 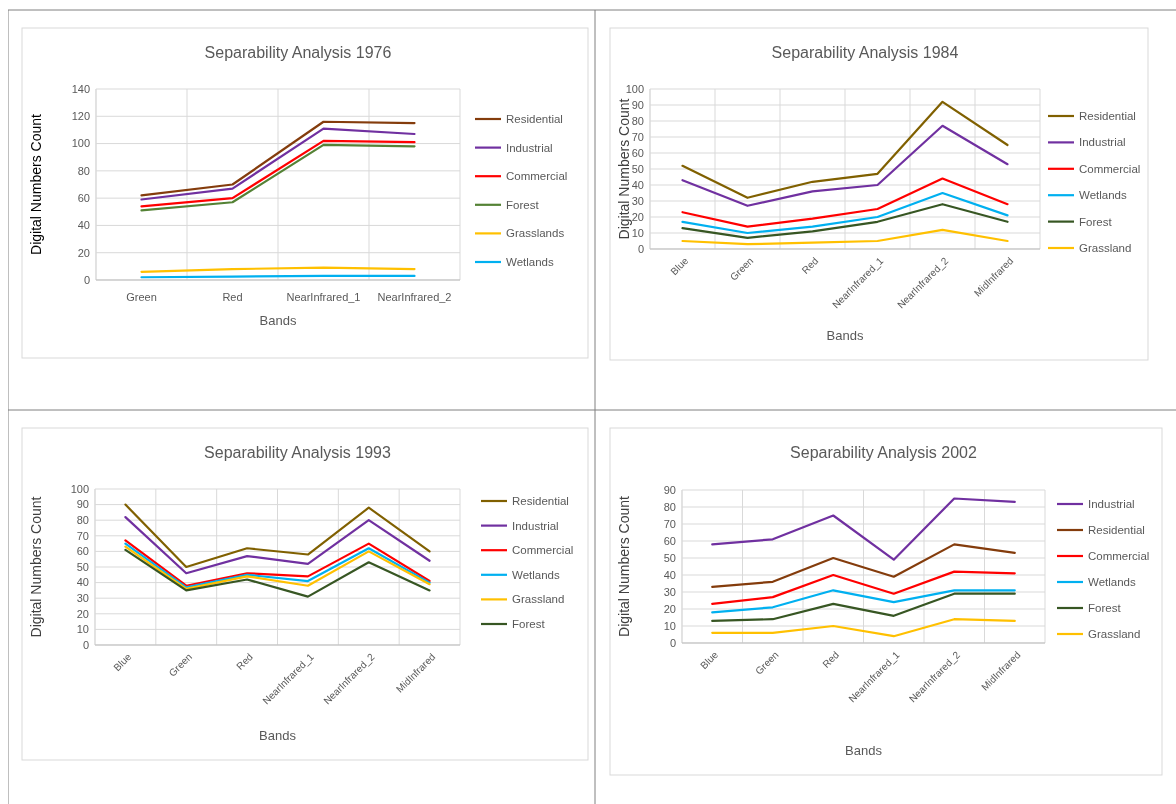 I want to click on chart-title: Separability Analysis 1993, so click(x=297, y=452).